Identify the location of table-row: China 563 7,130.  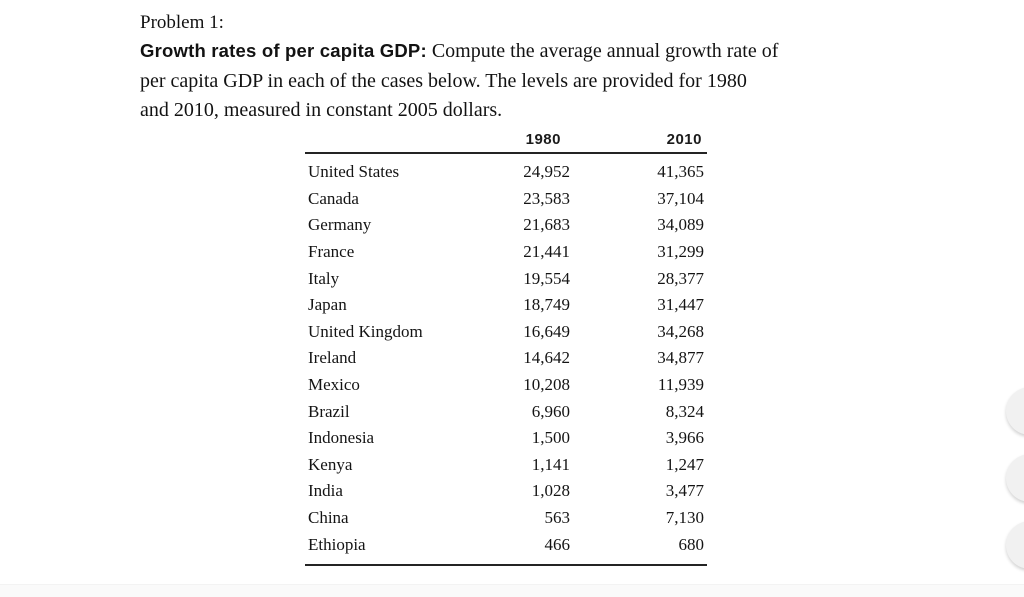
(506, 518).